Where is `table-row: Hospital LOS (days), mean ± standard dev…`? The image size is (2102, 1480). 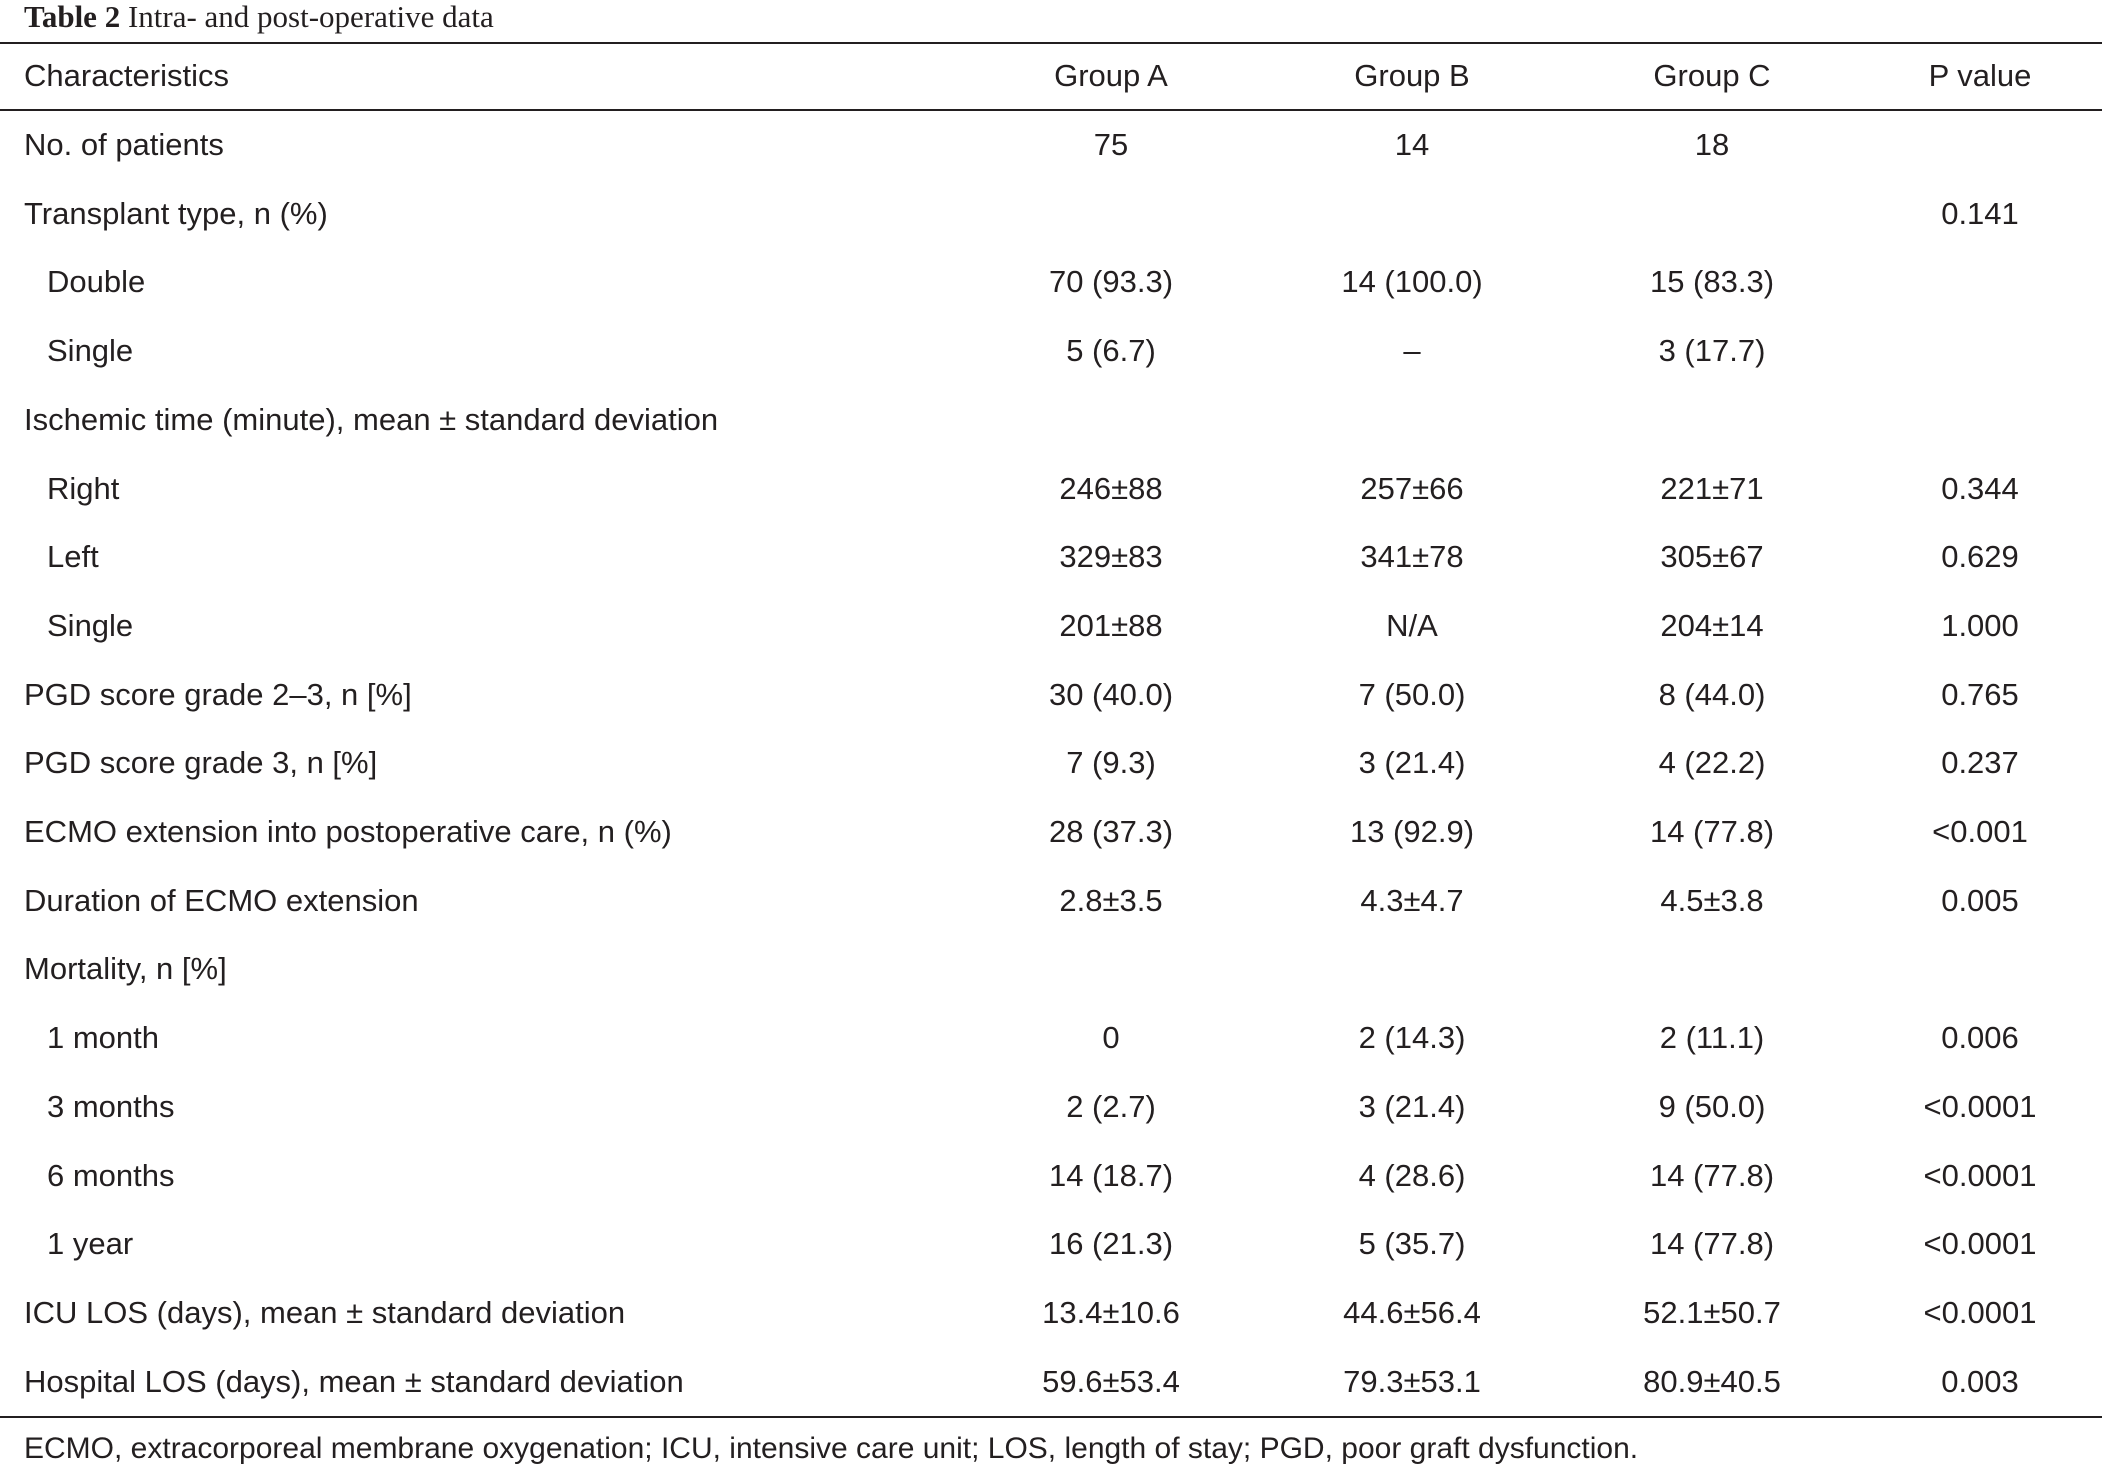 table-row: Hospital LOS (days), mean ± standard dev… is located at coordinates (1051, 1382).